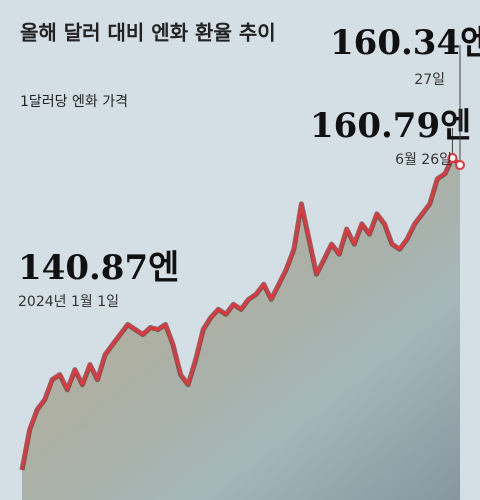 The height and width of the screenshot is (500, 480). What do you see at coordinates (98, 268) in the screenshot?
I see `value-label: 140.87엔` at bounding box center [98, 268].